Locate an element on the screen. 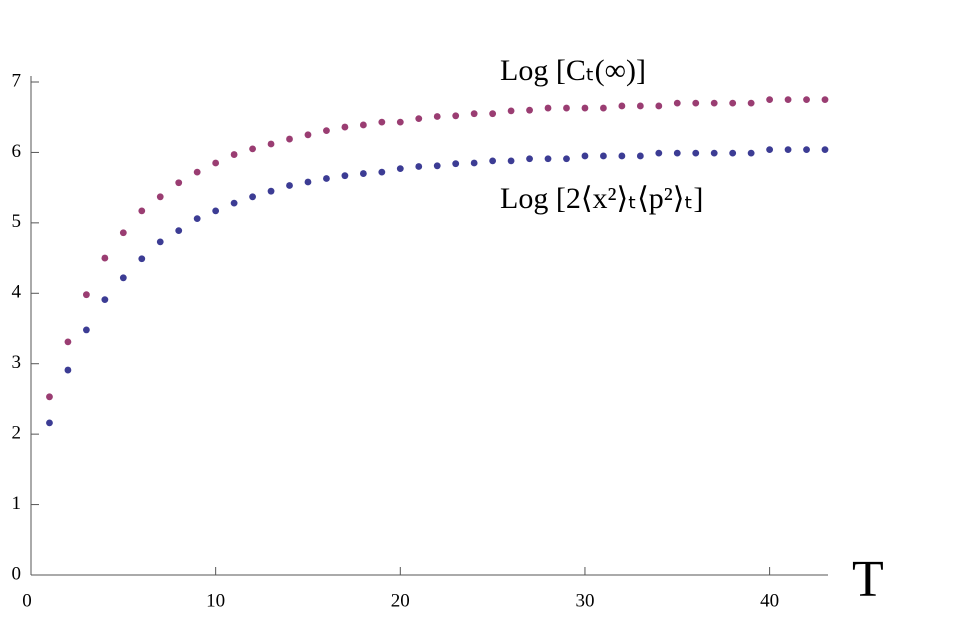  series-label: Log [Cₜ(∞)] is located at coordinates (573, 70).